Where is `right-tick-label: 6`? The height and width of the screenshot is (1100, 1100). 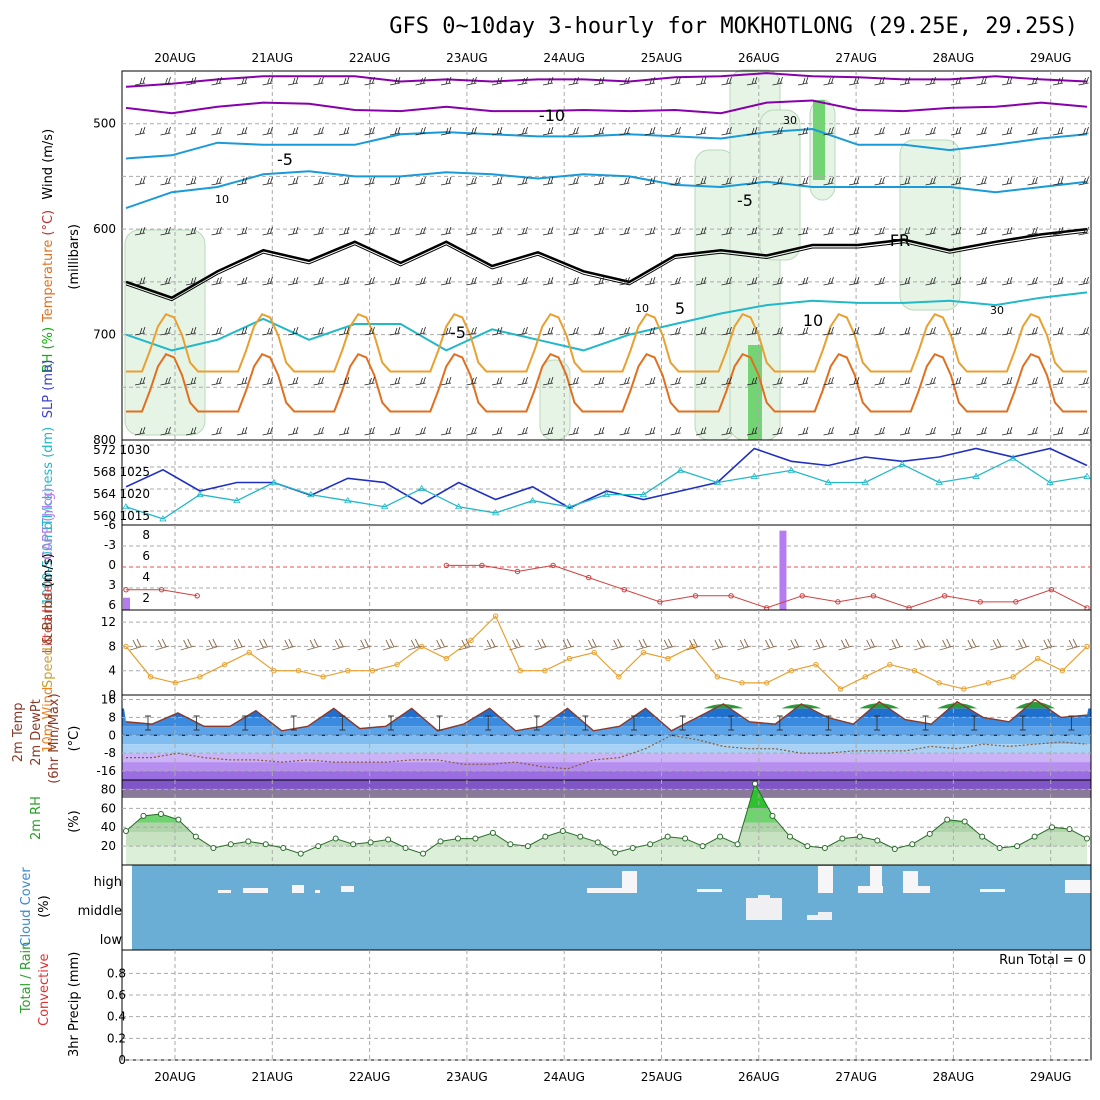
right-tick-label: 6 is located at coordinates (146, 556).